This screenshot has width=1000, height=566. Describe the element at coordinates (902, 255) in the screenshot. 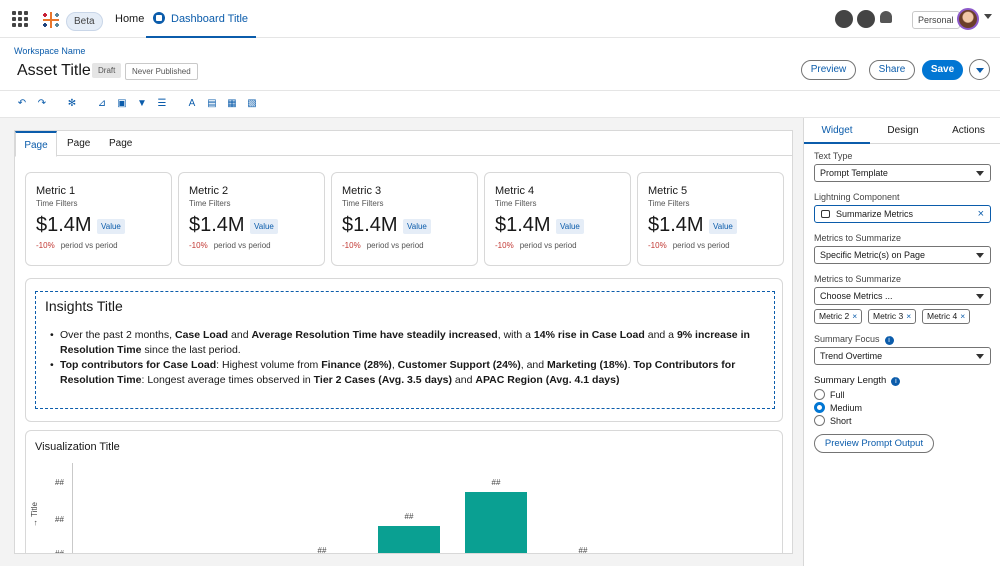

I see `metrics-summarize-select: Specific Metric(s) on Page` at that location.